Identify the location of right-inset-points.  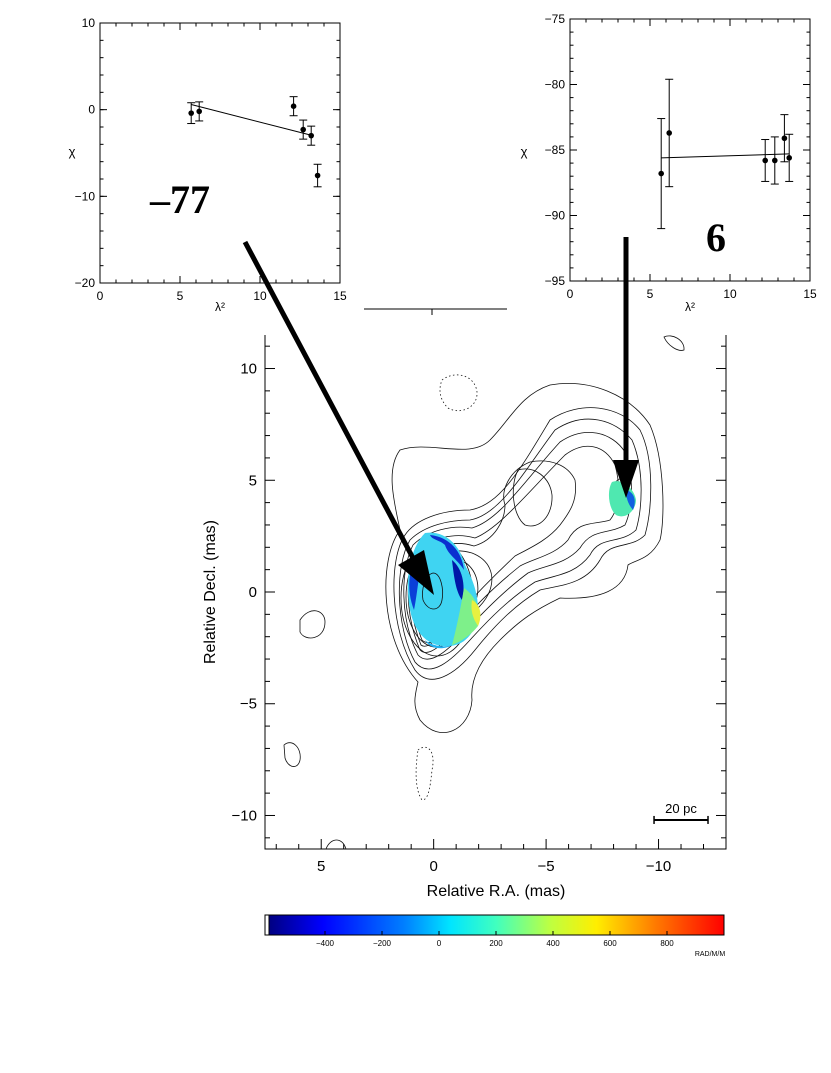
(725, 154).